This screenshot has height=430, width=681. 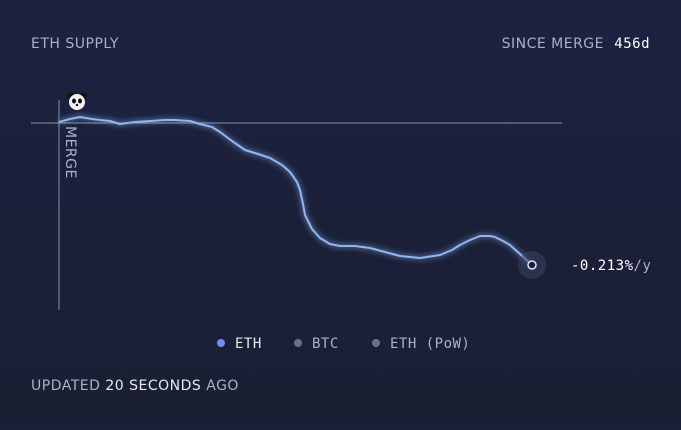 I want to click on panda-icon, so click(x=77, y=101).